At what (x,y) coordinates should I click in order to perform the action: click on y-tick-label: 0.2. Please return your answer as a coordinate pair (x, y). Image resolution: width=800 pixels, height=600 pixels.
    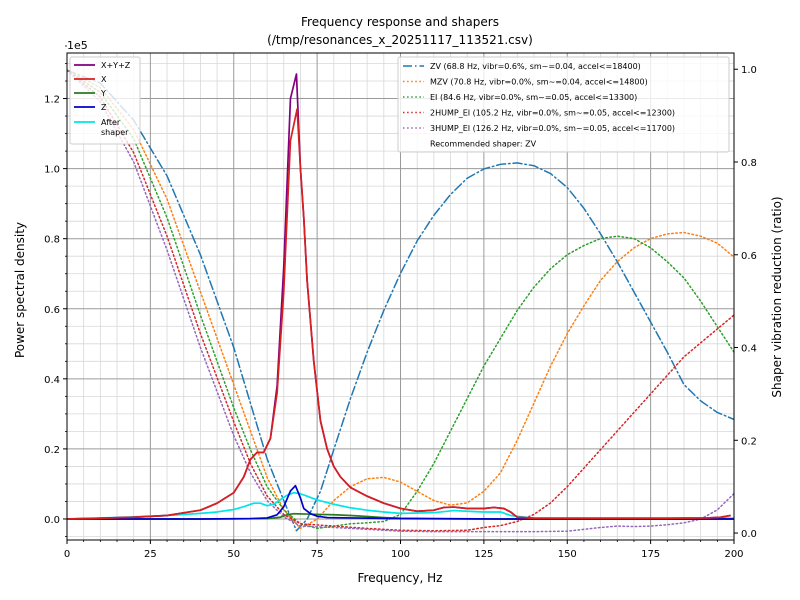
    Looking at the image, I should click on (52, 450).